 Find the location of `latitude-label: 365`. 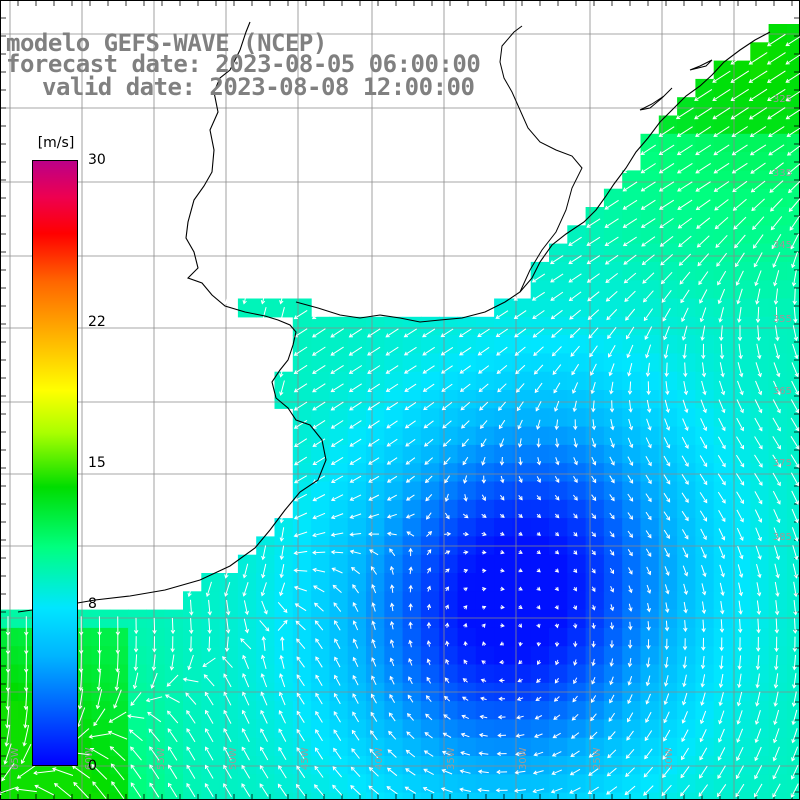

latitude-label: 365 is located at coordinates (782, 391).